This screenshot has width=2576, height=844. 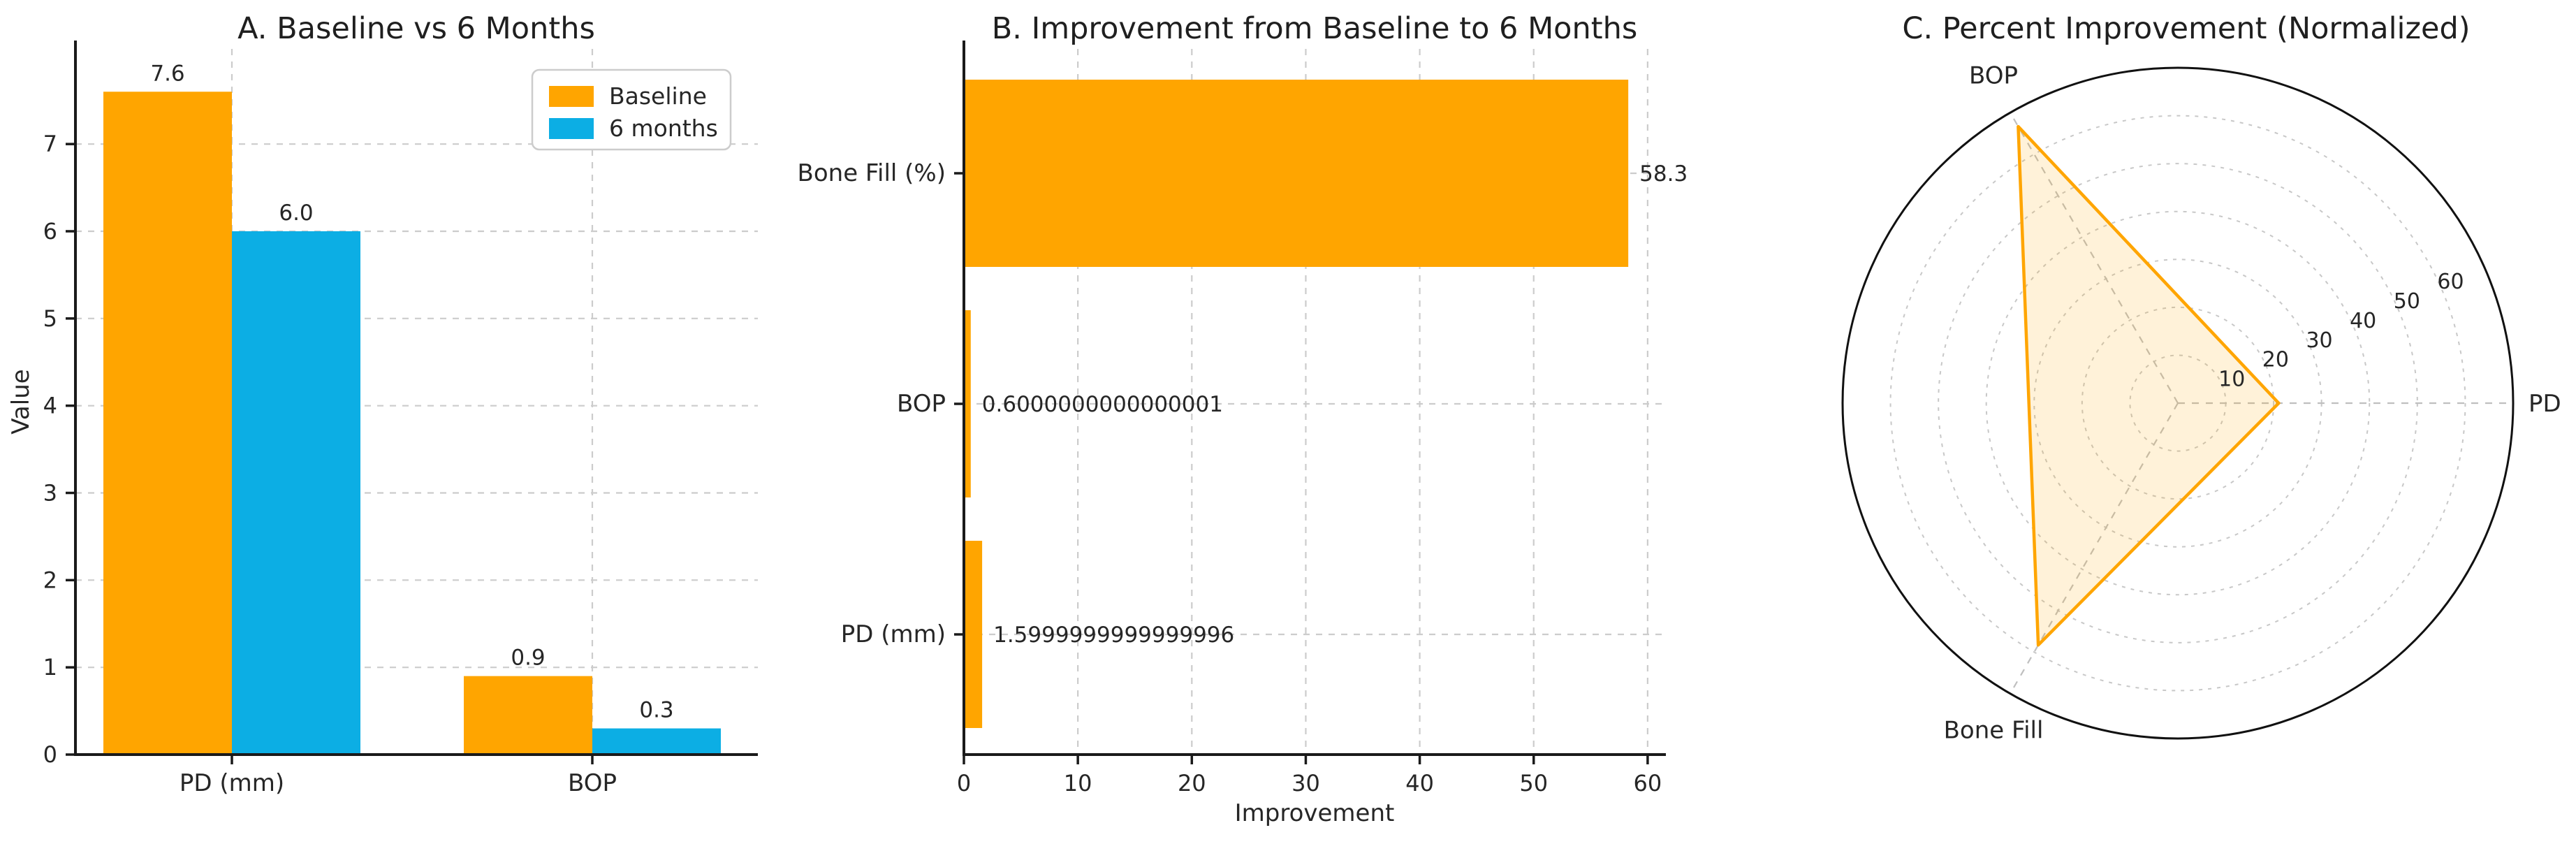 I want to click on bar-value-label: 0.9, so click(x=528, y=658).